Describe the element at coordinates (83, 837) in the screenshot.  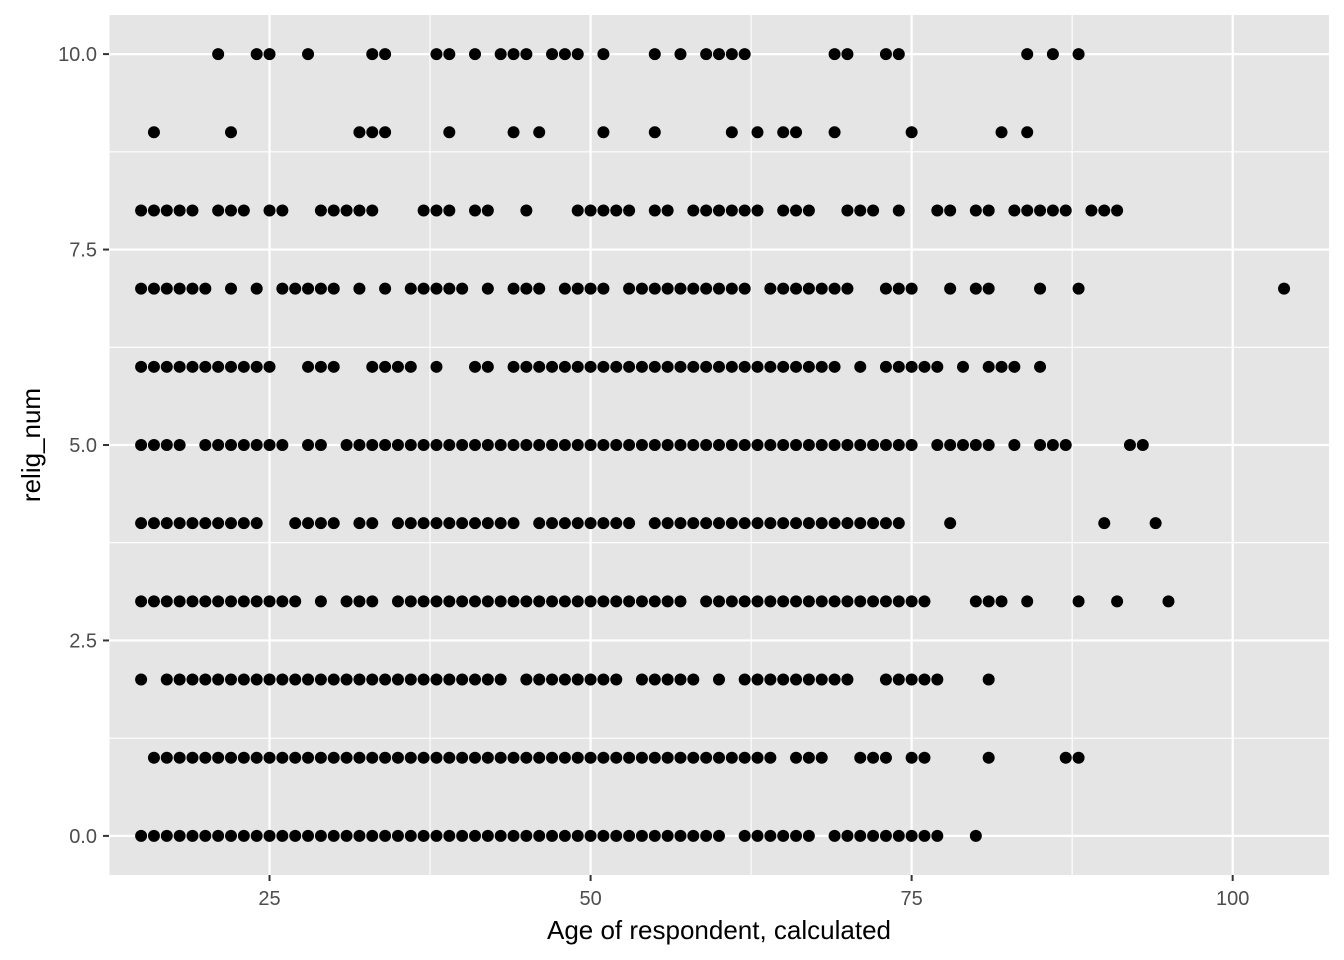
I see `y-tick-label: 0.0` at that location.